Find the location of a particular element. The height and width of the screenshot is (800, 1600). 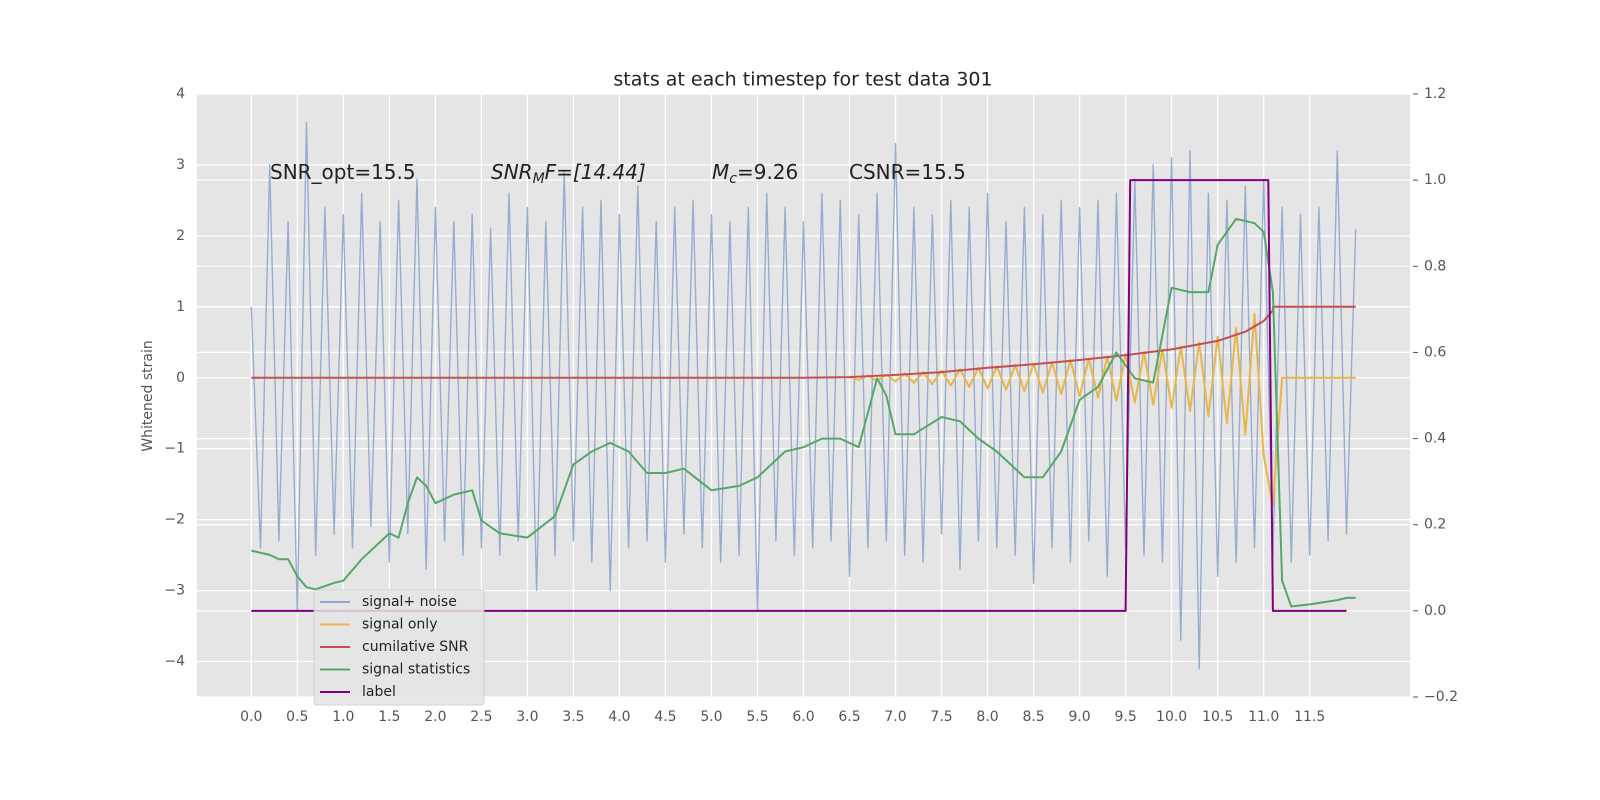

annotation: SNRMF=[14.44] is located at coordinates (568, 174).